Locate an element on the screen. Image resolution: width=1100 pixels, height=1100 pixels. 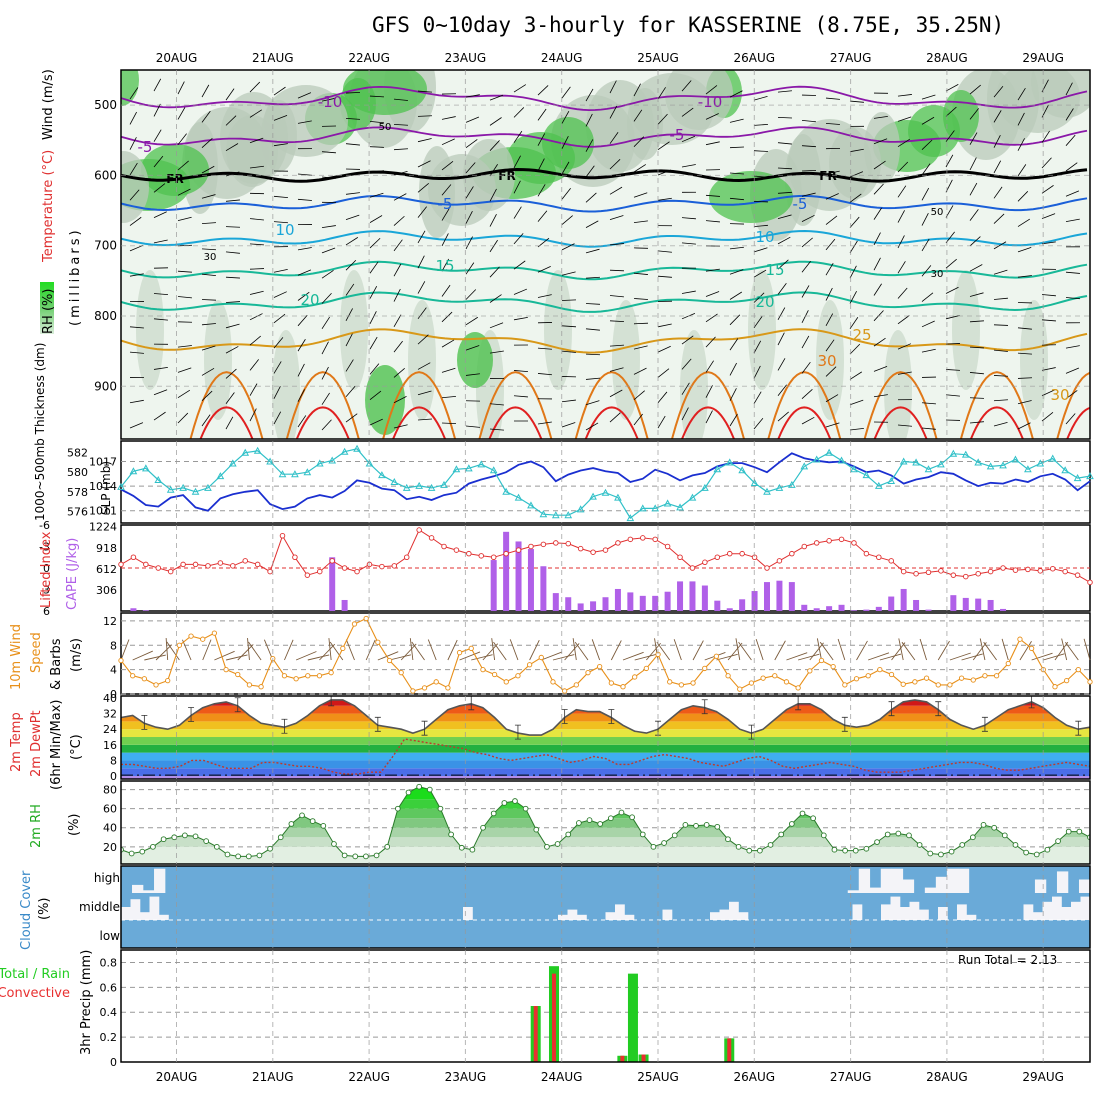
wind-tick: 0 is located at coordinates (113, 694).